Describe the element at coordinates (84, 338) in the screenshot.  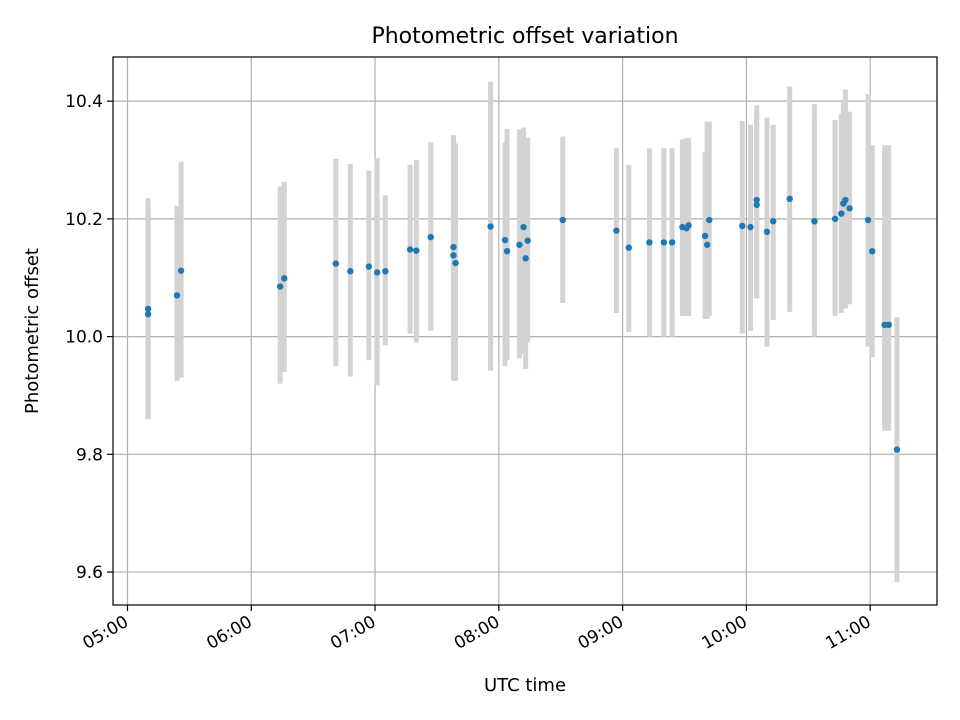
I see `y-tick-label: 10.0` at that location.